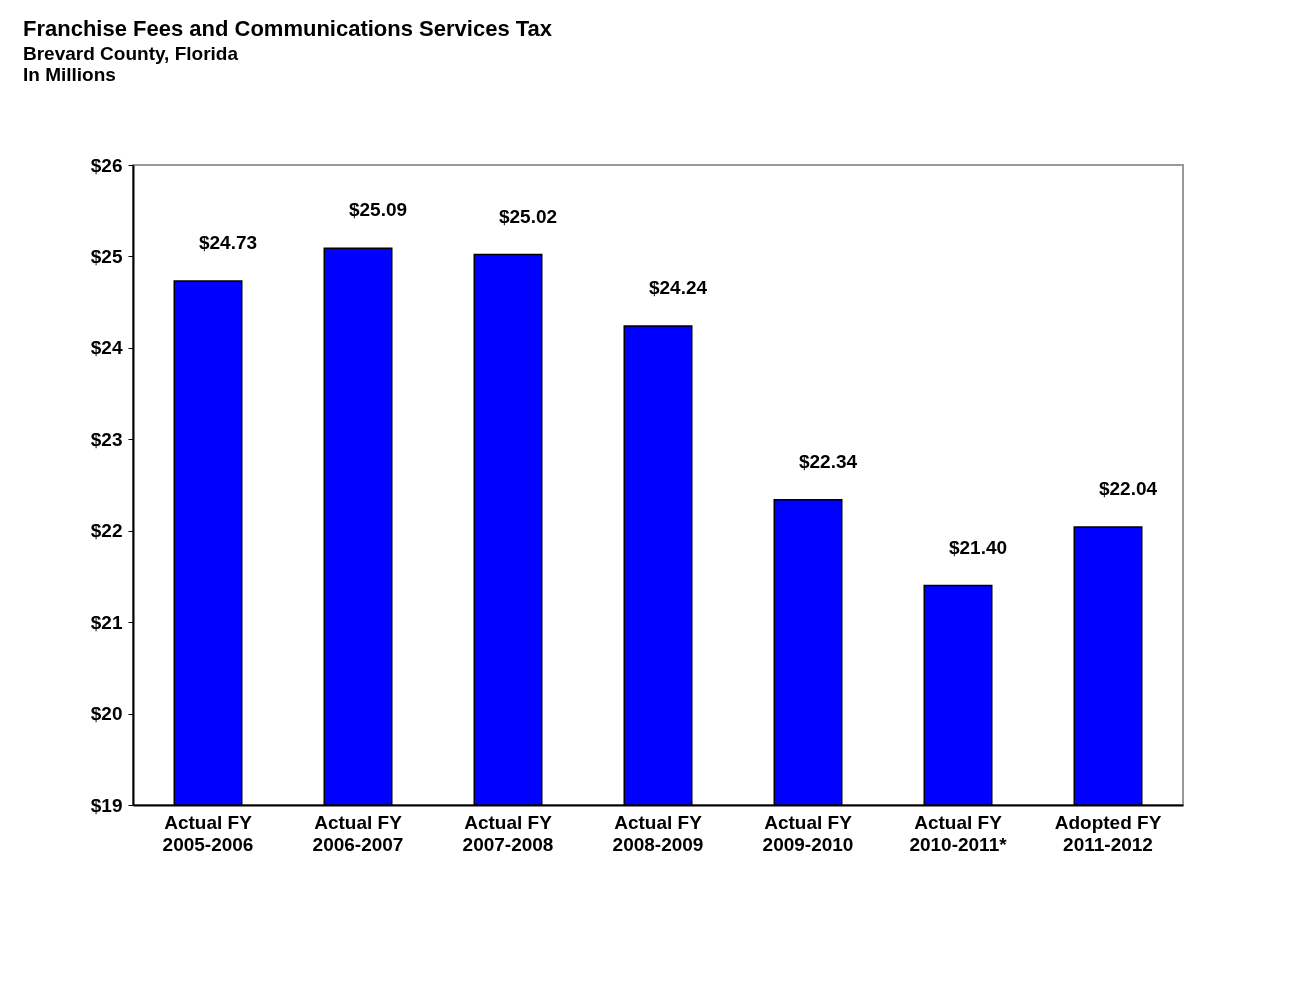 This screenshot has height=1000, width=1296. What do you see at coordinates (1108, 833) in the screenshot?
I see `x-tick-label: Adopted FY 2011-2012` at bounding box center [1108, 833].